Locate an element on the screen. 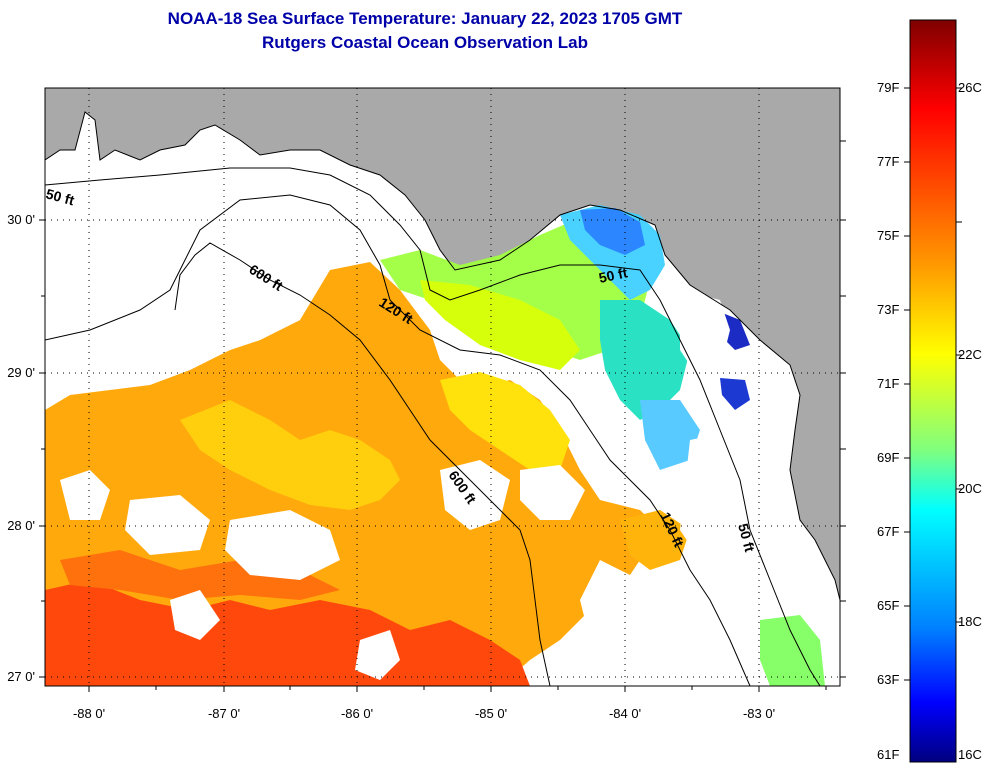  colorbar-c-label: 20C is located at coordinates (970, 488).